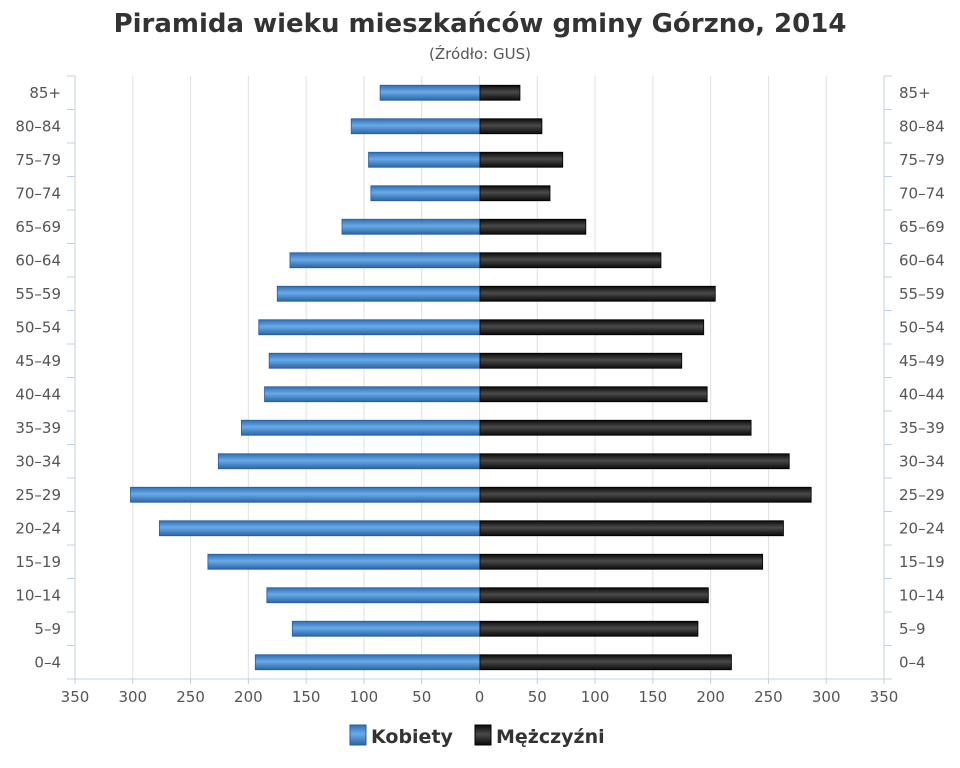 Image resolution: width=960 pixels, height=768 pixels. What do you see at coordinates (38, 495) in the screenshot?
I see `category-label-left: 25–29` at bounding box center [38, 495].